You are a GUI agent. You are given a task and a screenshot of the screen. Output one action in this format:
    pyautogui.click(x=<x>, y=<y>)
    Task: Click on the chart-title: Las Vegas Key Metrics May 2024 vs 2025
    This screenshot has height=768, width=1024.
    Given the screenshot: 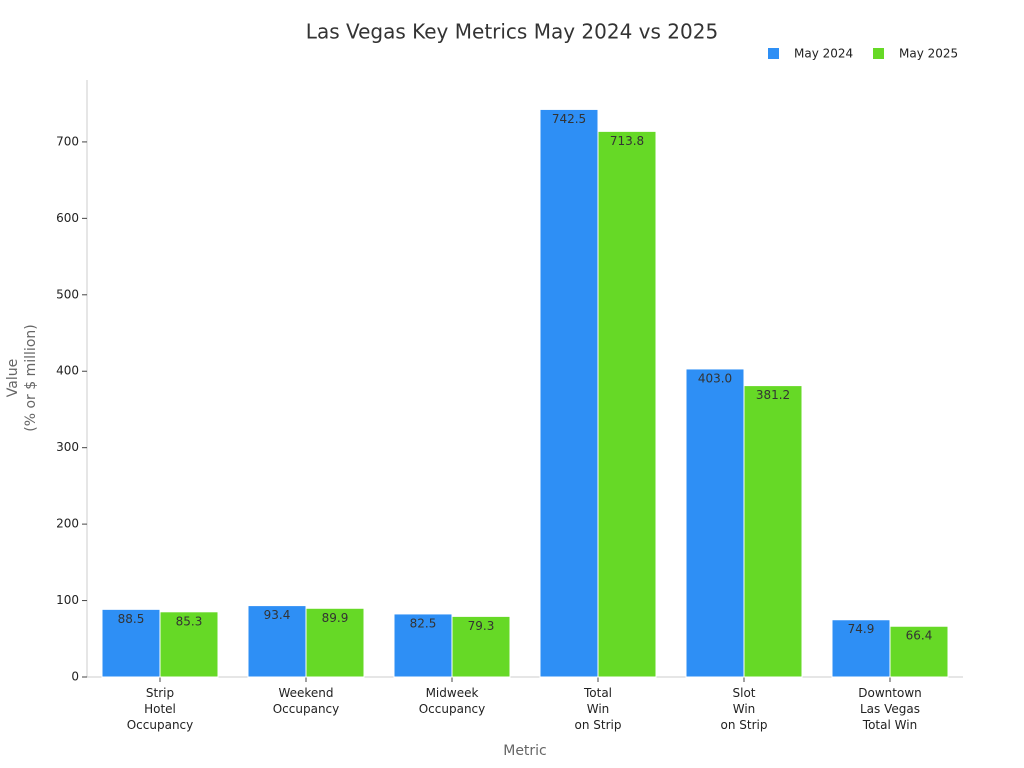 What is the action you would take?
    pyautogui.click(x=512, y=32)
    